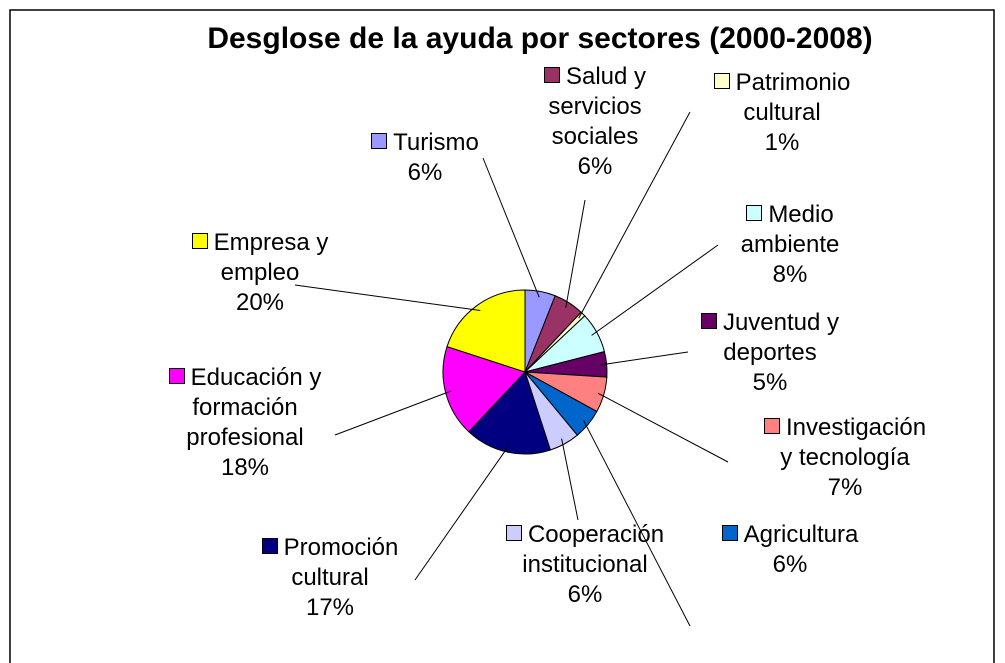 The height and width of the screenshot is (663, 1005). Describe the element at coordinates (781, 337) in the screenshot. I see `category-label: Juventud y deportes` at that location.